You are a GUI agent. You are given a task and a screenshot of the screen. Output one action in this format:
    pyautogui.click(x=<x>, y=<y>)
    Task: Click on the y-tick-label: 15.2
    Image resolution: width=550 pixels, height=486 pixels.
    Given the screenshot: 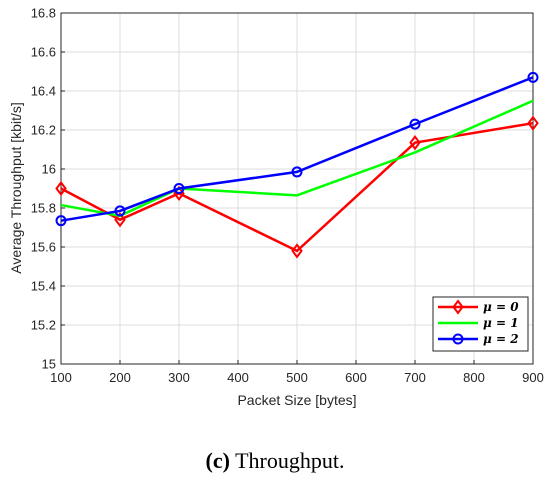 What is the action you would take?
    pyautogui.click(x=43, y=325)
    